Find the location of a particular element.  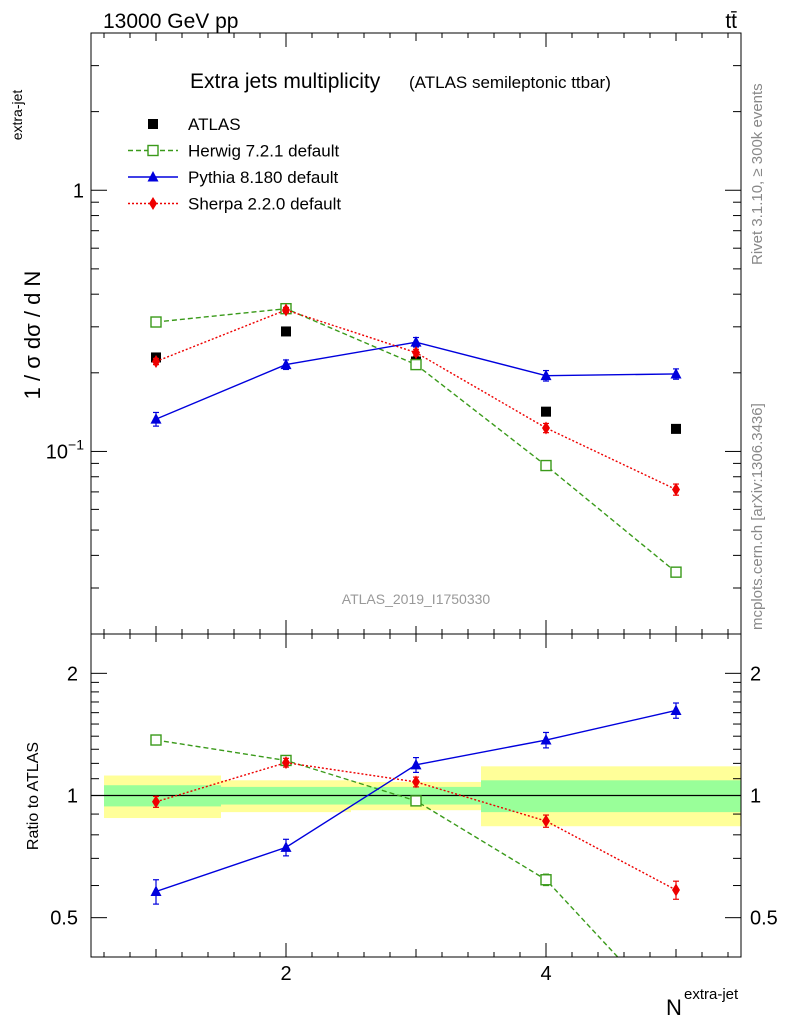

ratio-line-sherpa is located at coordinates (416, 826).